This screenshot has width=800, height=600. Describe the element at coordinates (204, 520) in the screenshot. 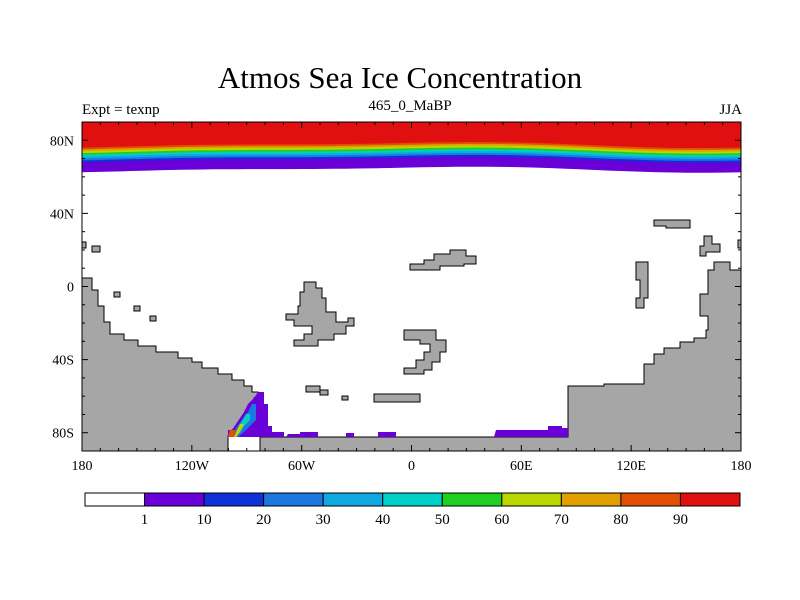

I see `colorbar-label: 10` at that location.